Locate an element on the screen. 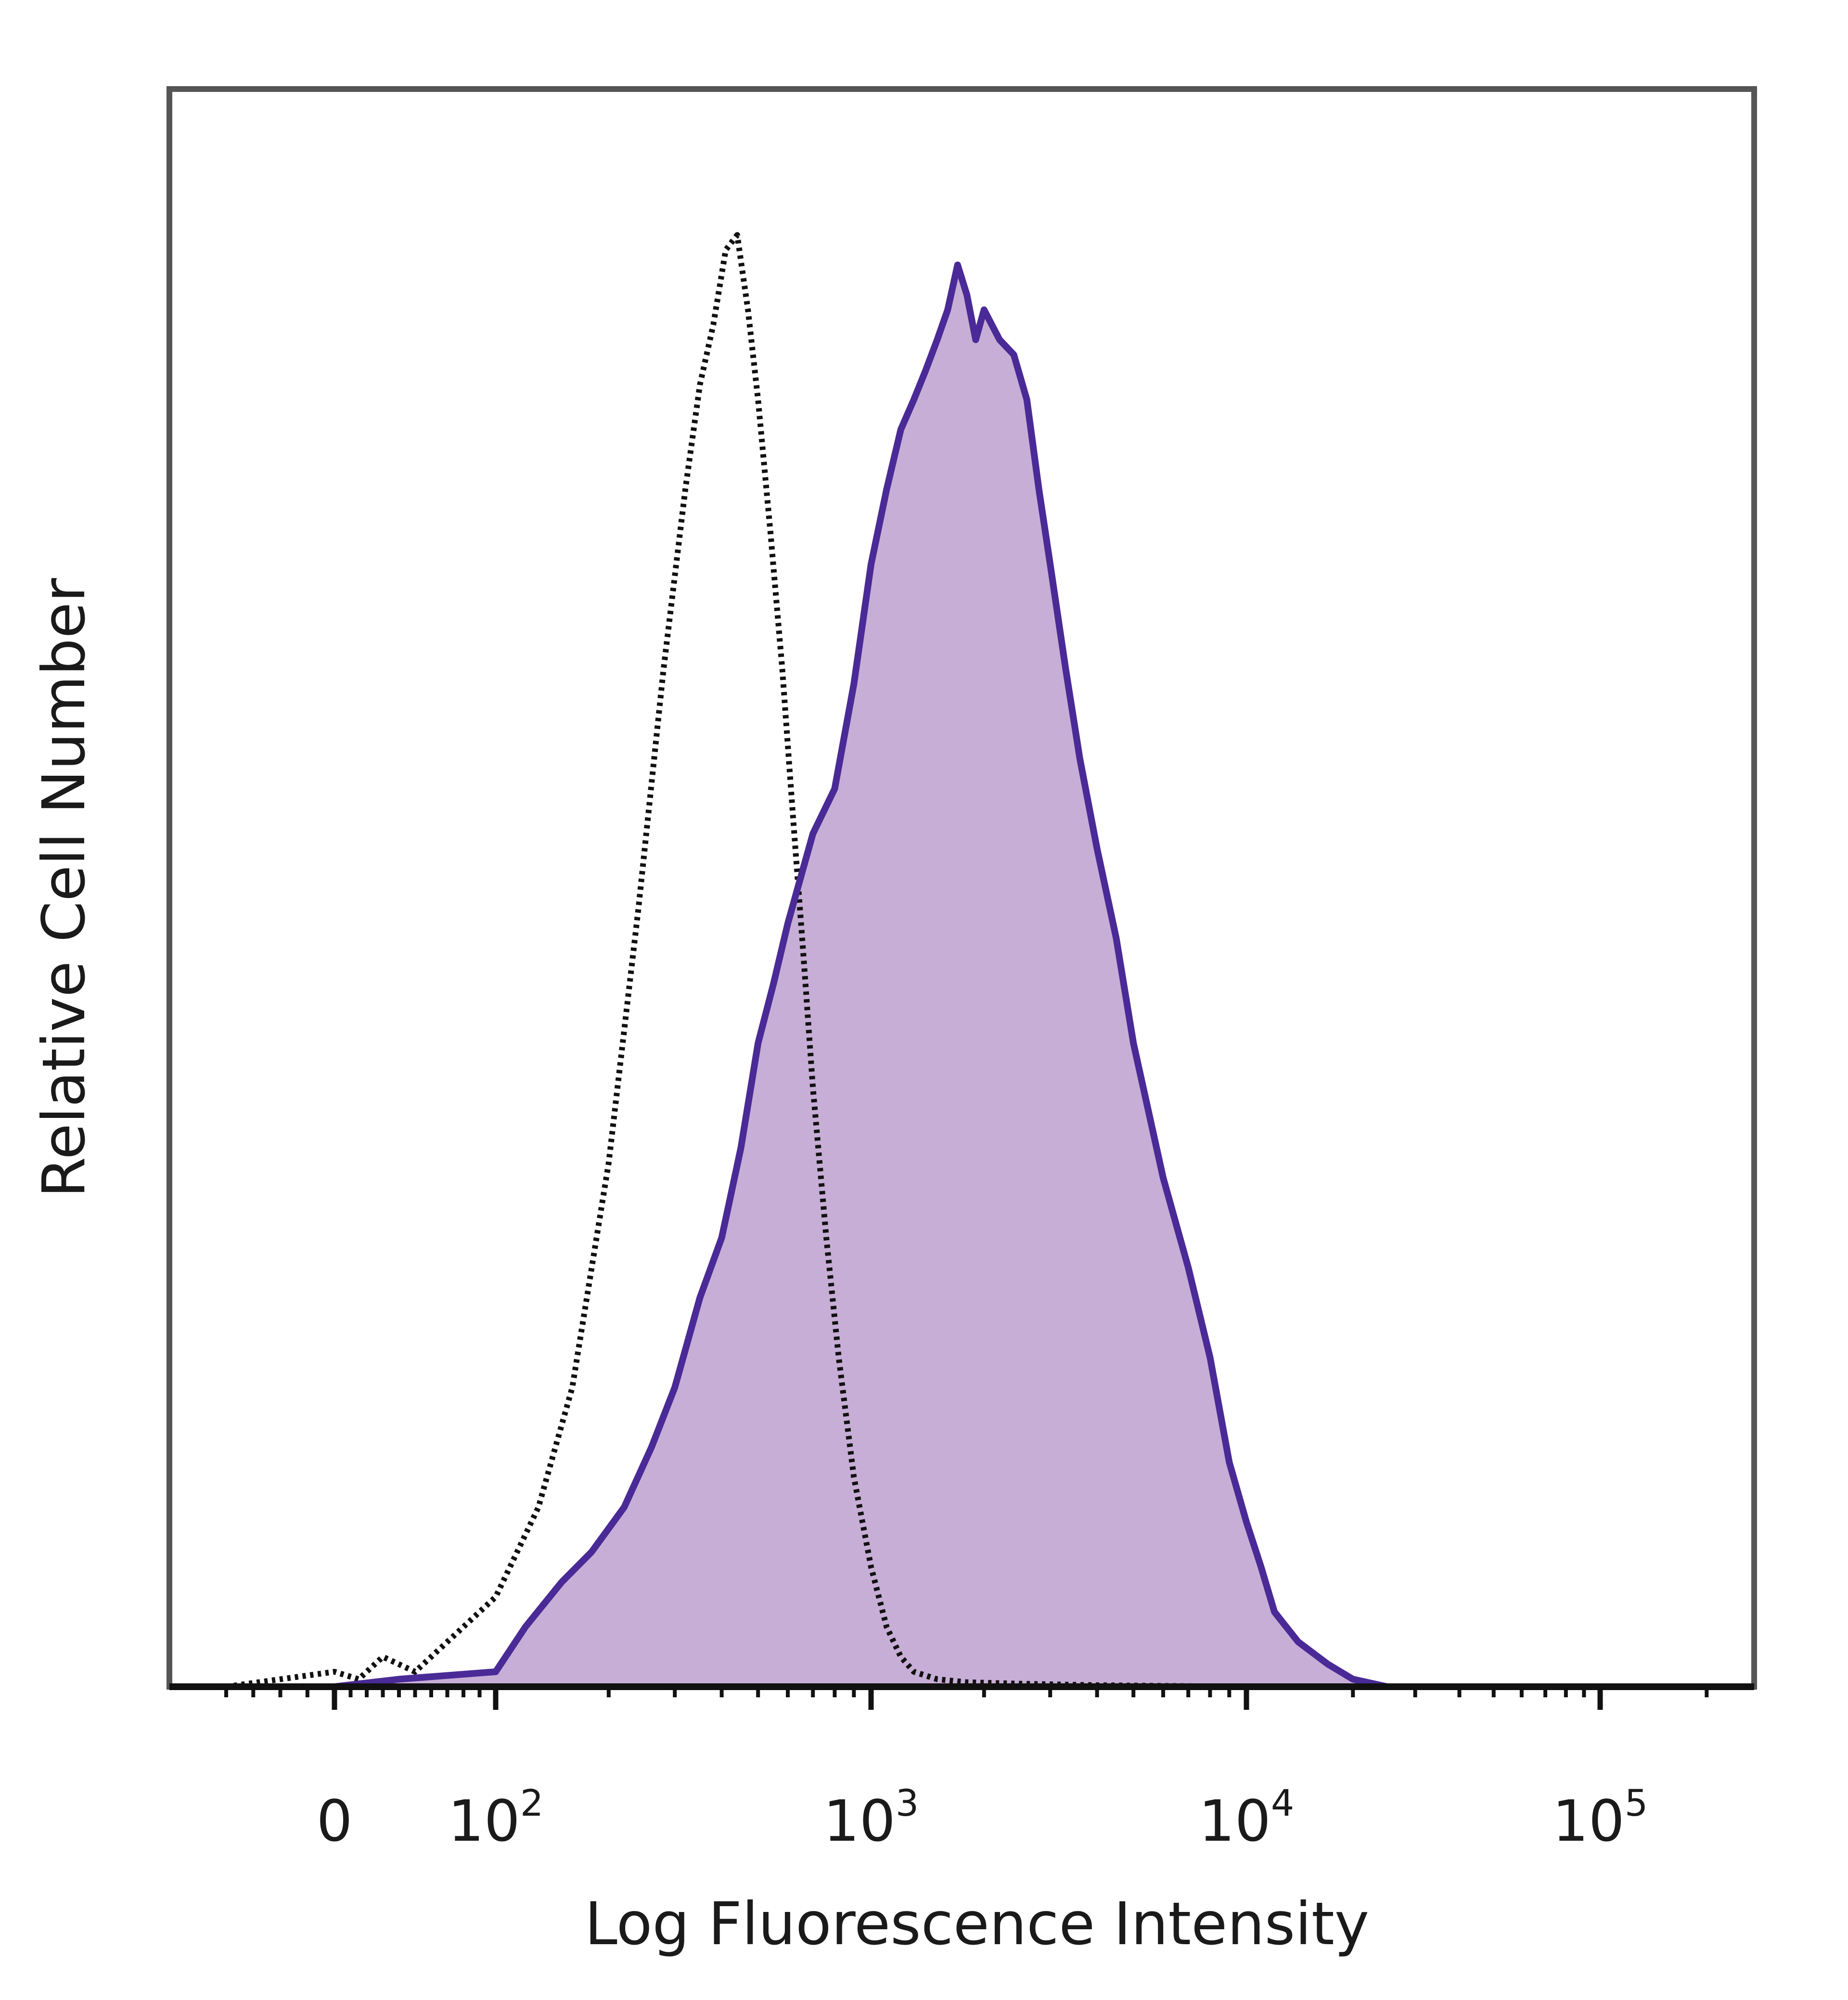 The height and width of the screenshot is (2000, 1848). x-axis-ticks is located at coordinates (966, 1698).